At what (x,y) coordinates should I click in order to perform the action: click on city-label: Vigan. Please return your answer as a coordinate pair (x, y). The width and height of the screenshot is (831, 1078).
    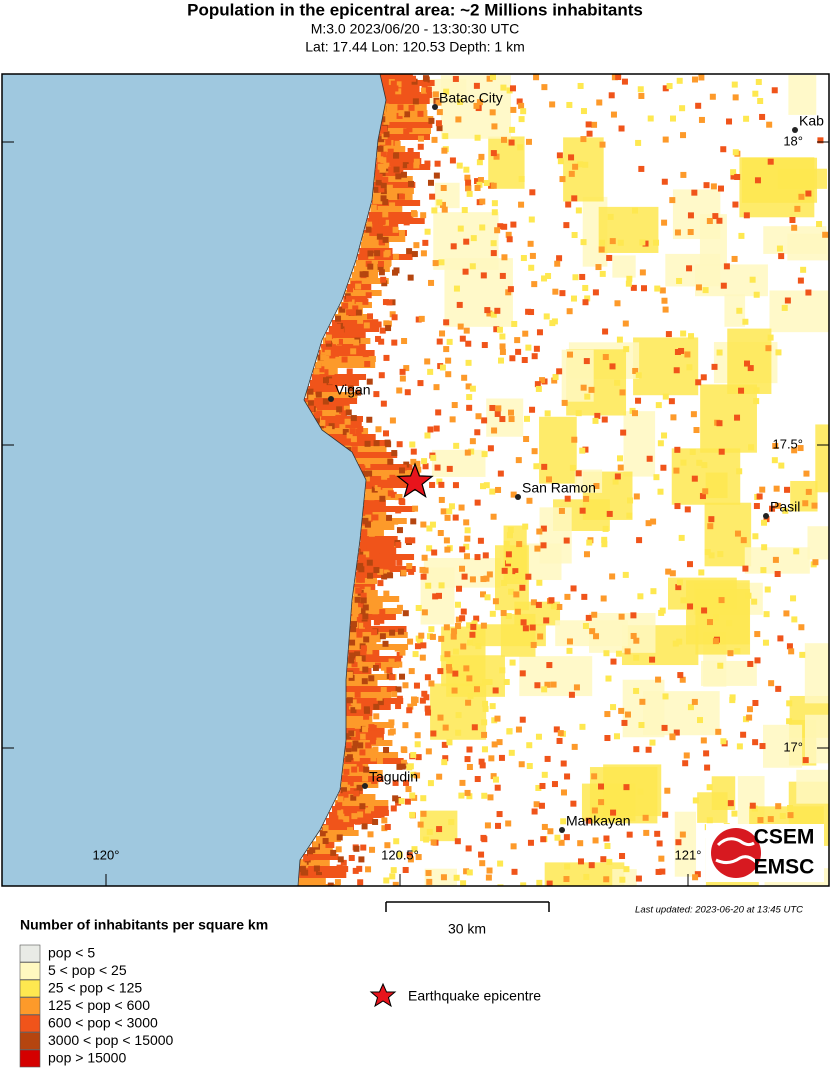
    Looking at the image, I should click on (353, 390).